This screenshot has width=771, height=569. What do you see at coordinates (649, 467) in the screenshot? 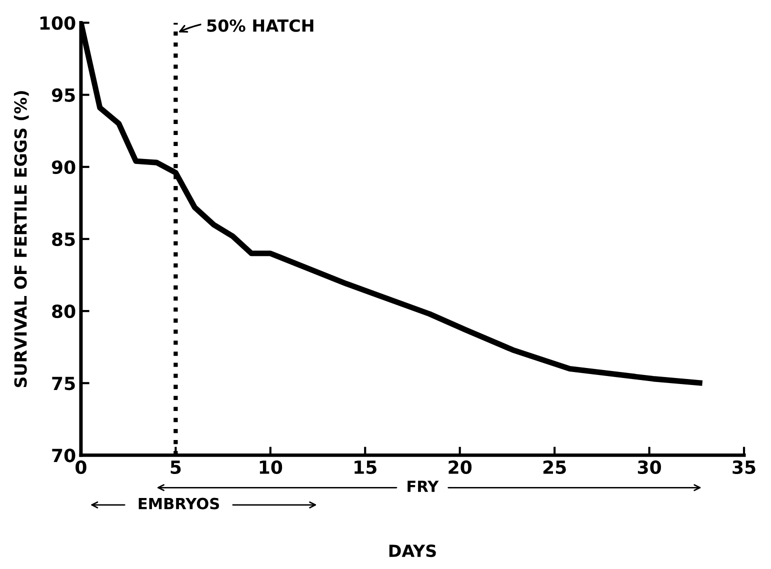
I see `x-tick-label: 30` at bounding box center [649, 467].